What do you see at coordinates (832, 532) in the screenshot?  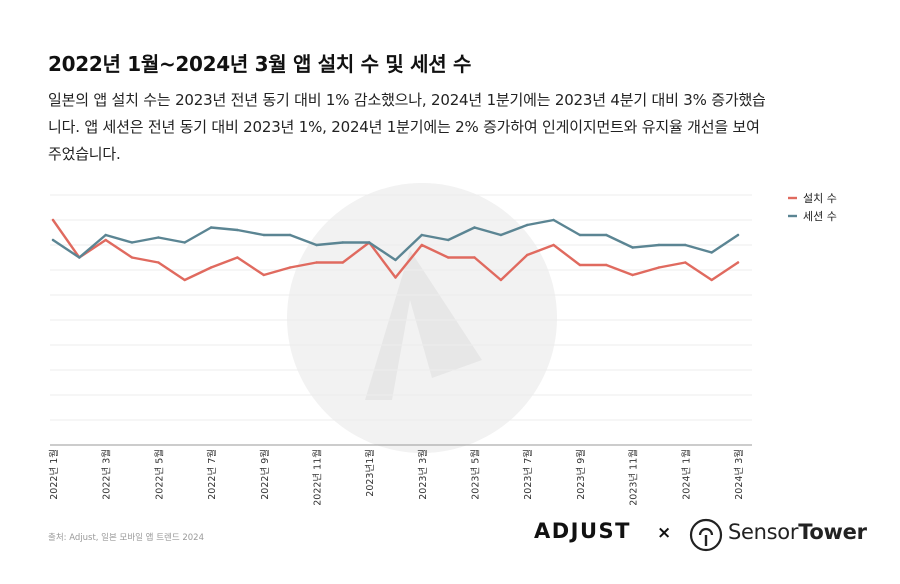 I see `sensor-tower-logo-tower: Tower` at bounding box center [832, 532].